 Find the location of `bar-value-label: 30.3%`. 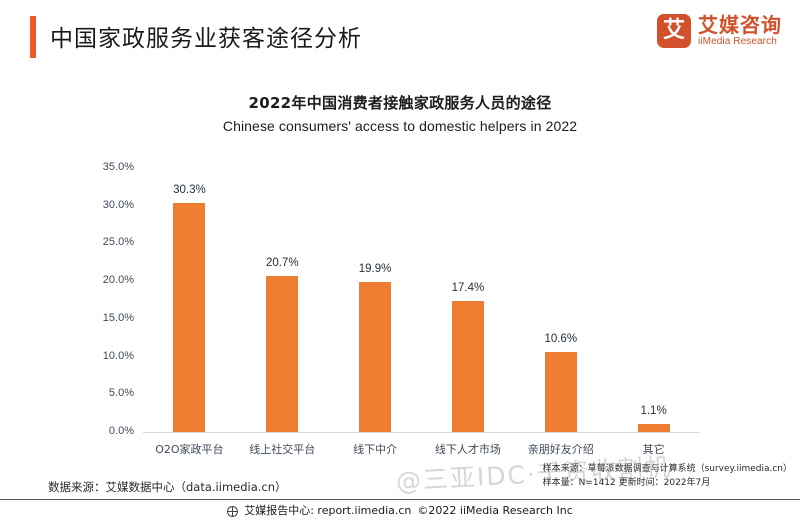

bar-value-label: 30.3% is located at coordinates (189, 190).